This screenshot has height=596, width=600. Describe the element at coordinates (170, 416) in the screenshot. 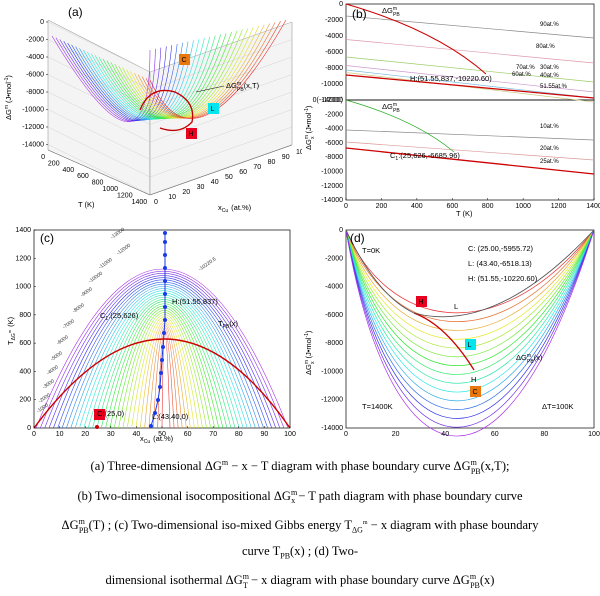

I see `panel-c-l-label: L:(43.40,0)` at that location.